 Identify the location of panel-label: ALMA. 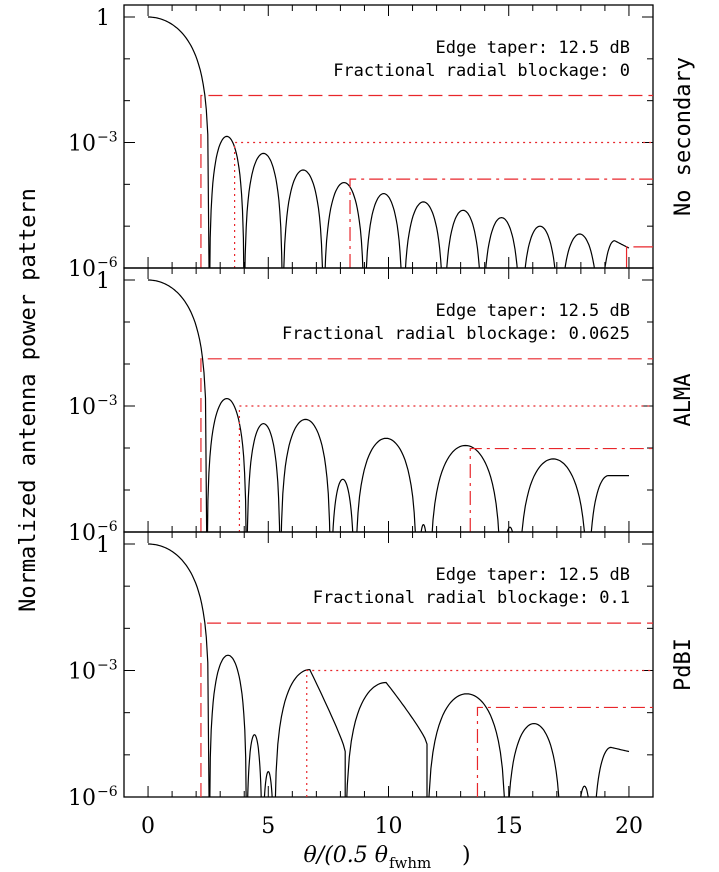
(683, 400).